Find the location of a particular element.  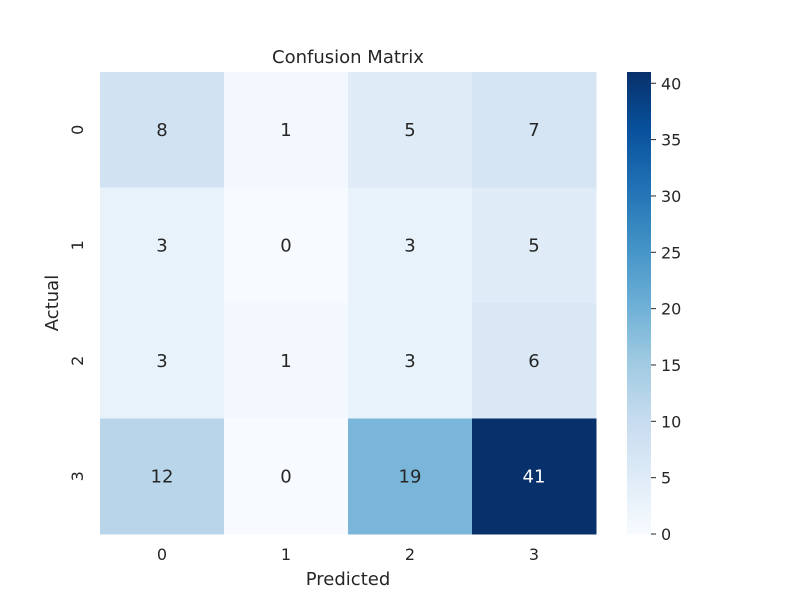

y-tick-label: 2 is located at coordinates (77, 361).